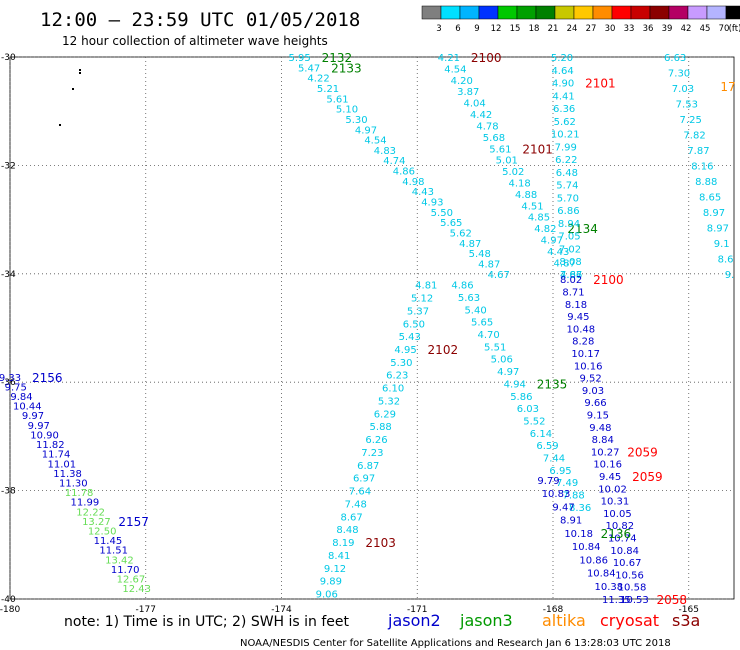 The width and height of the screenshot is (740, 650). Describe the element at coordinates (629, 29) in the screenshot. I see `colorbar-tick-label: 33` at that location.